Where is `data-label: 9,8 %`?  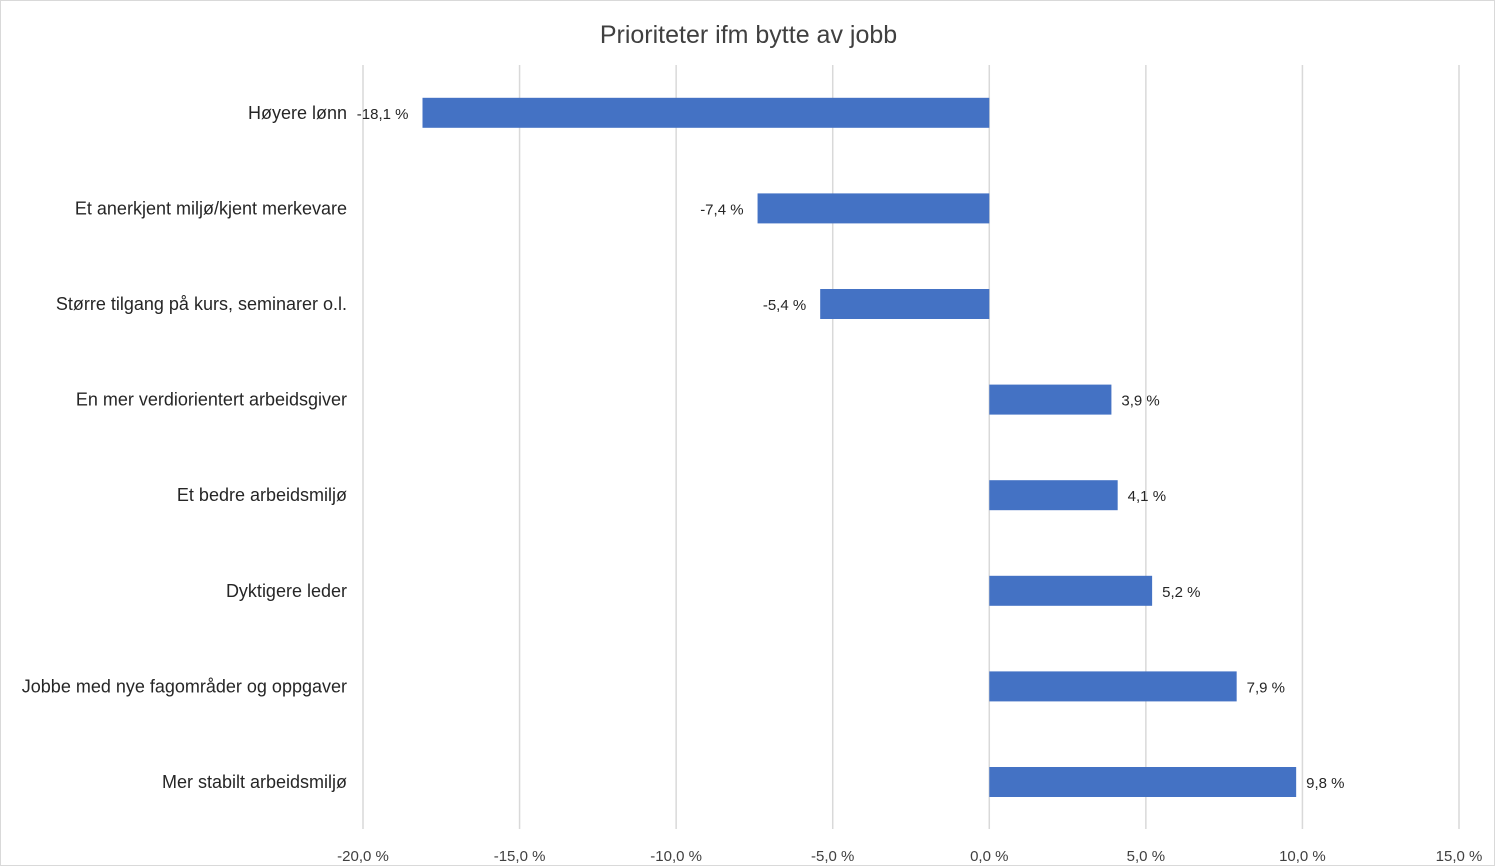 data-label: 9,8 % is located at coordinates (1325, 783).